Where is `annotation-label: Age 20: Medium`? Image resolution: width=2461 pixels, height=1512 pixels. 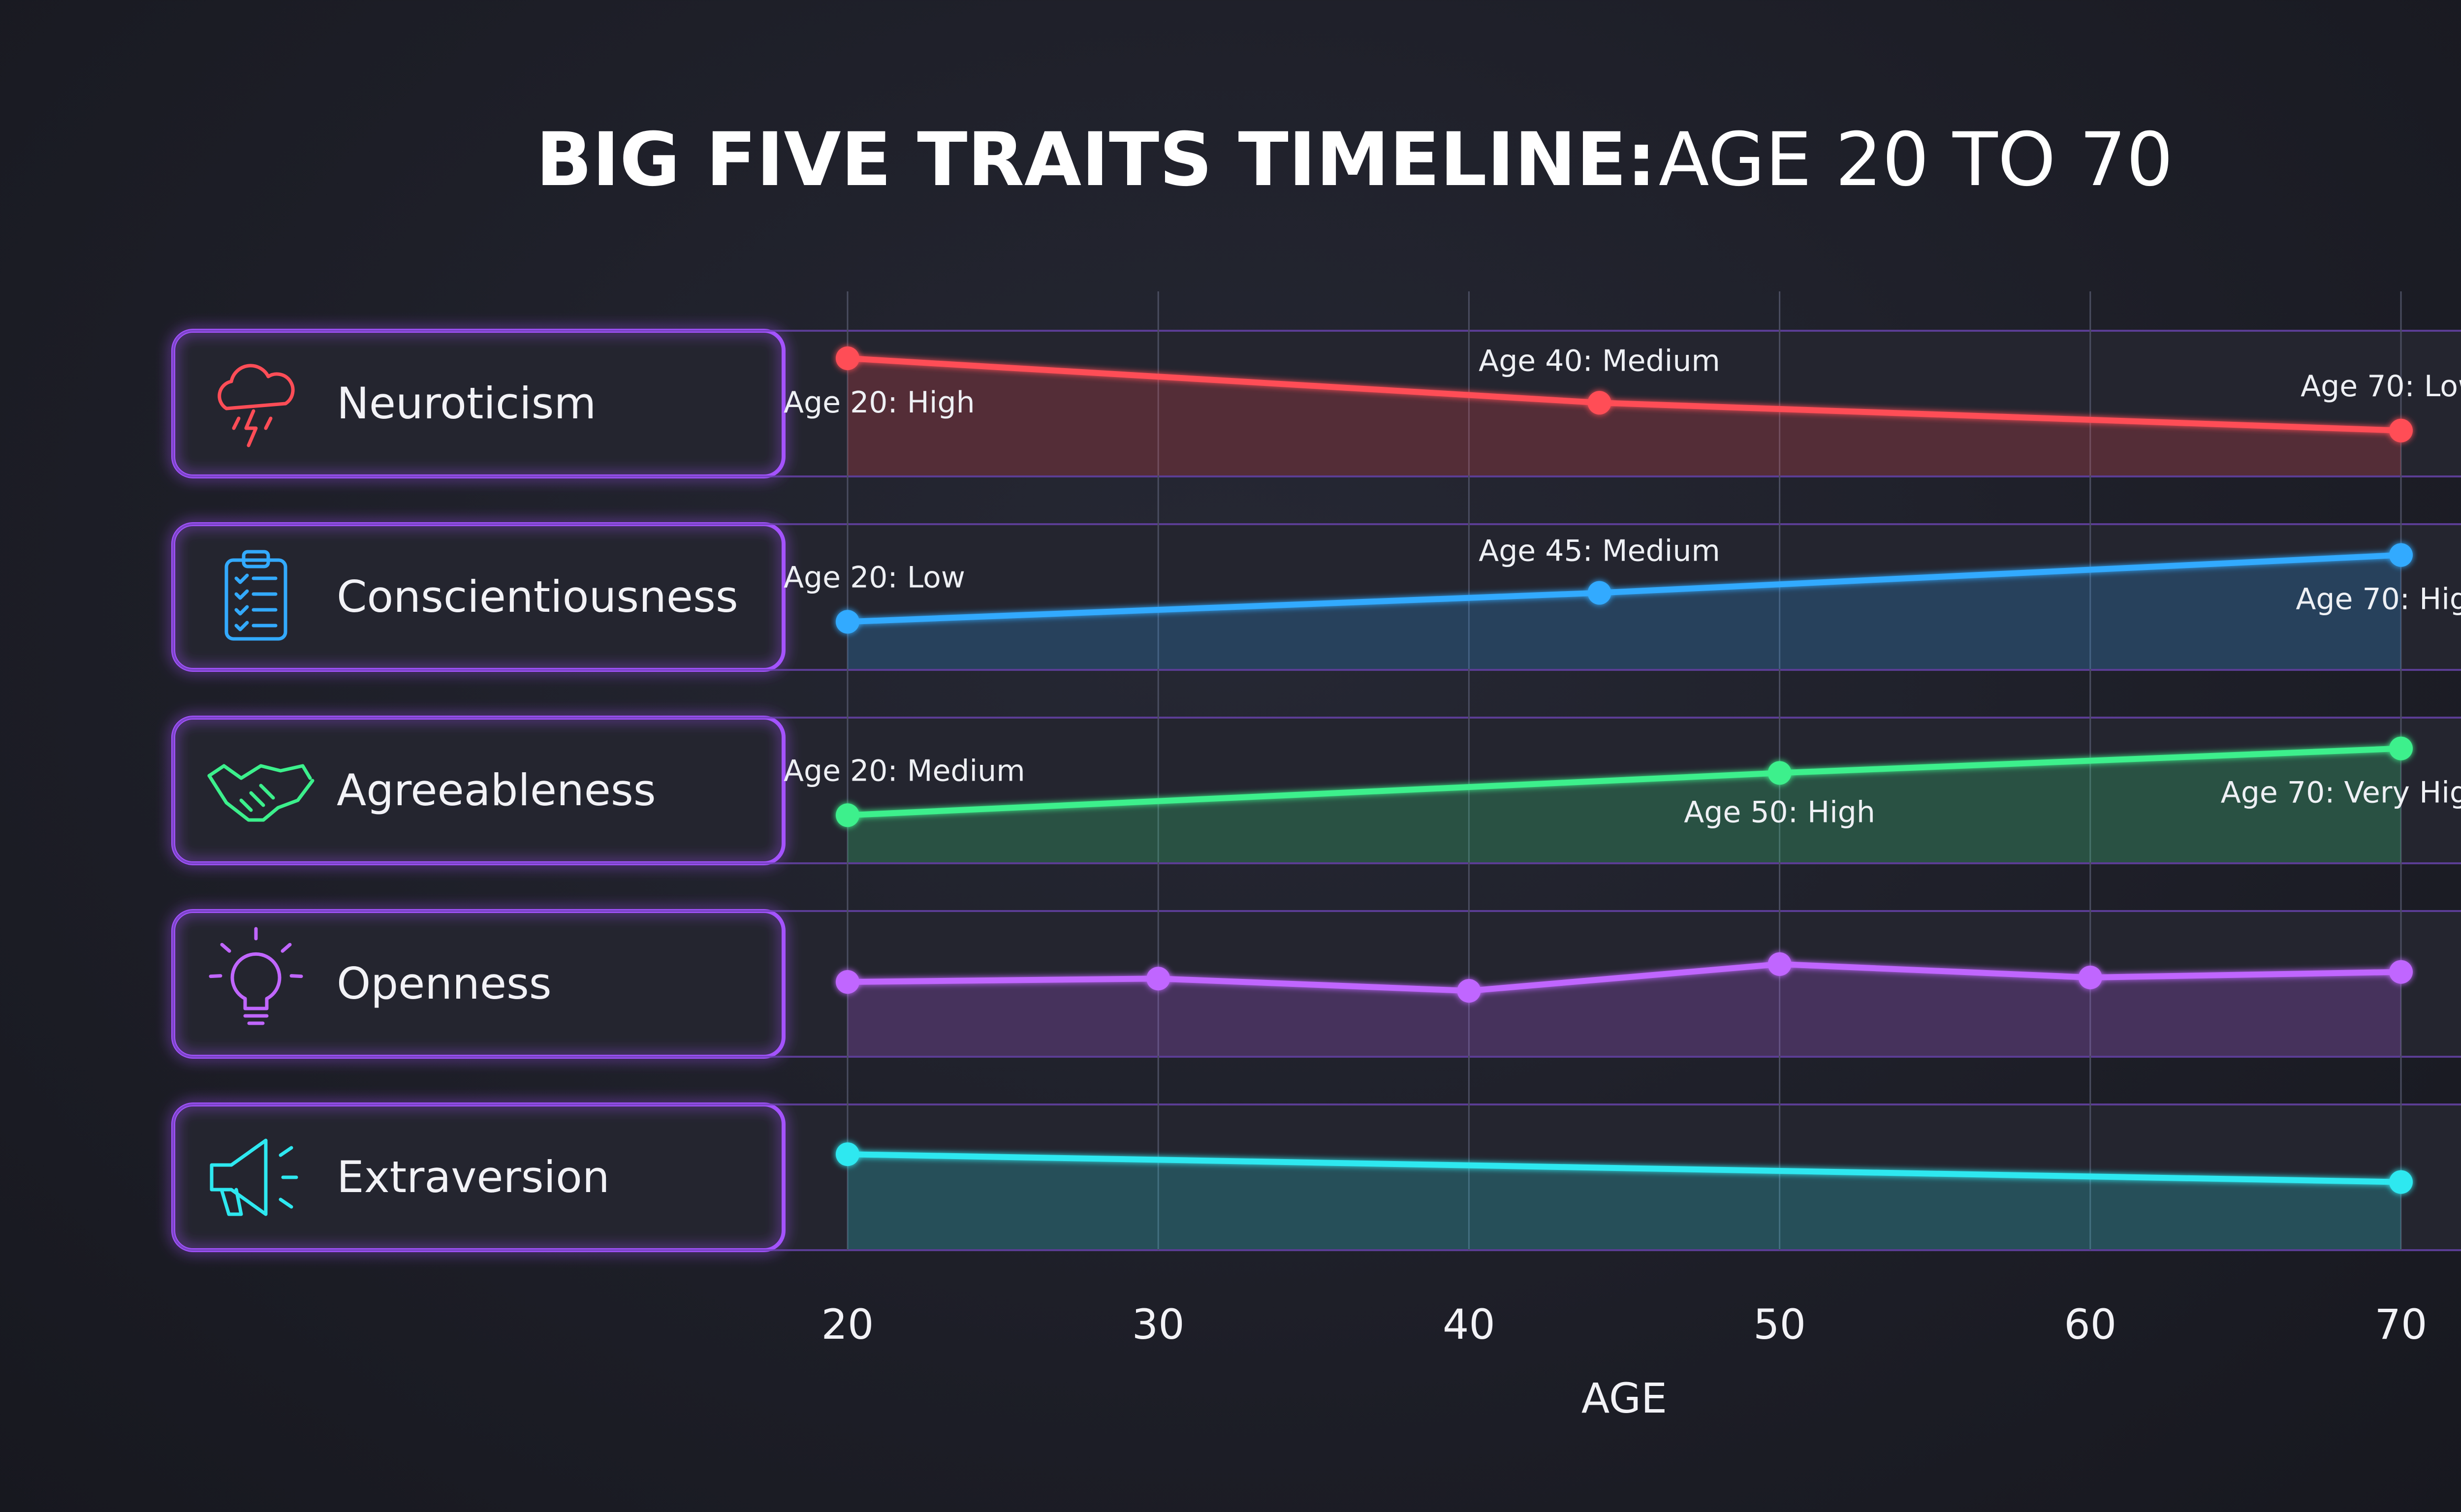 annotation-label: Age 20: Medium is located at coordinates (904, 771).